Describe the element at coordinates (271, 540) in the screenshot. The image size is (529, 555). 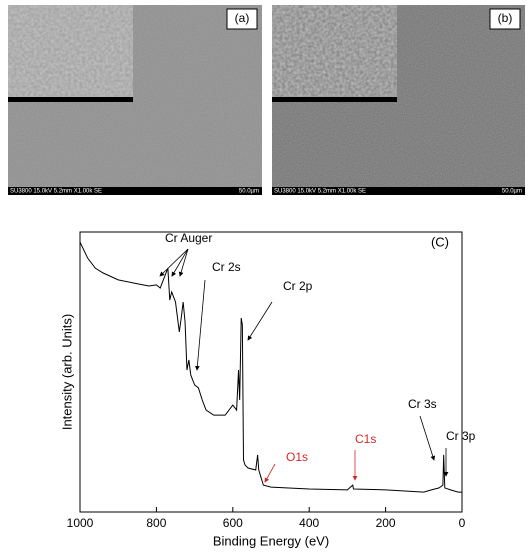
I see `x-axis-label: Binding Energy (eV)` at that location.